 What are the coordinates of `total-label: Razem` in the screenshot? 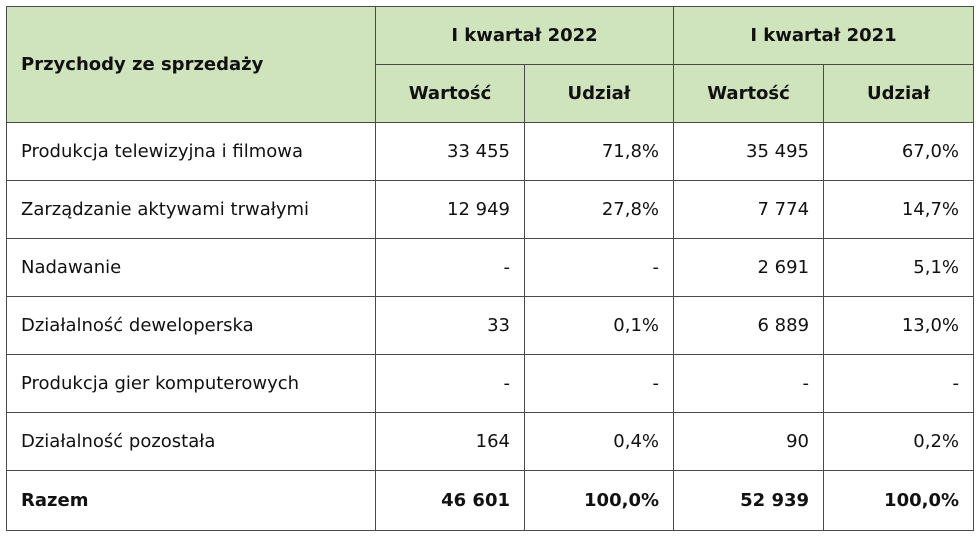 It's located at (191, 500).